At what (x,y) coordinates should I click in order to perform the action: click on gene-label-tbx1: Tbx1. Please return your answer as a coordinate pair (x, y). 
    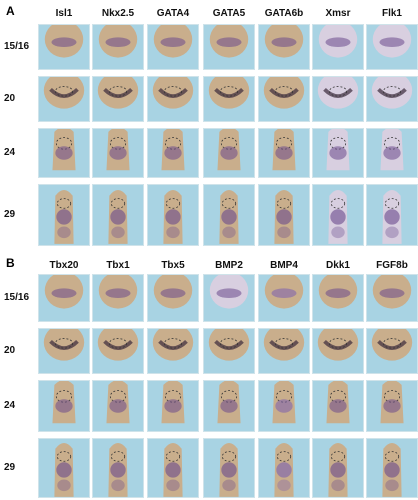
    Looking at the image, I should click on (118, 265).